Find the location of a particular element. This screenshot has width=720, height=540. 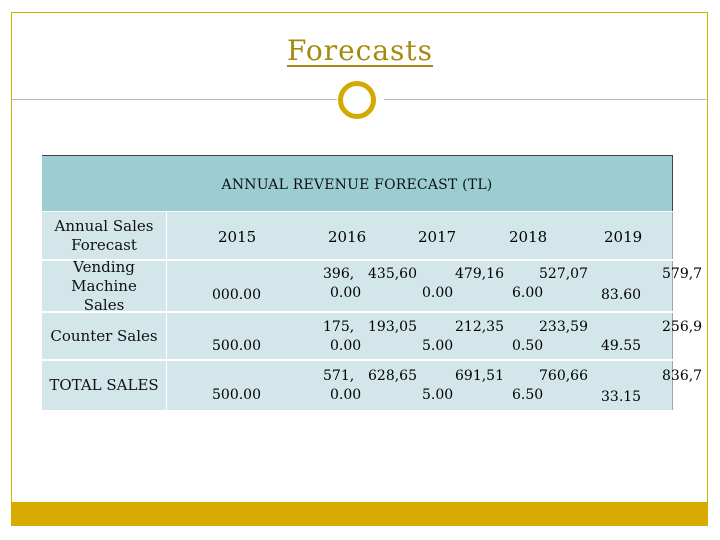

year-2017: 2017 is located at coordinates (437, 237).